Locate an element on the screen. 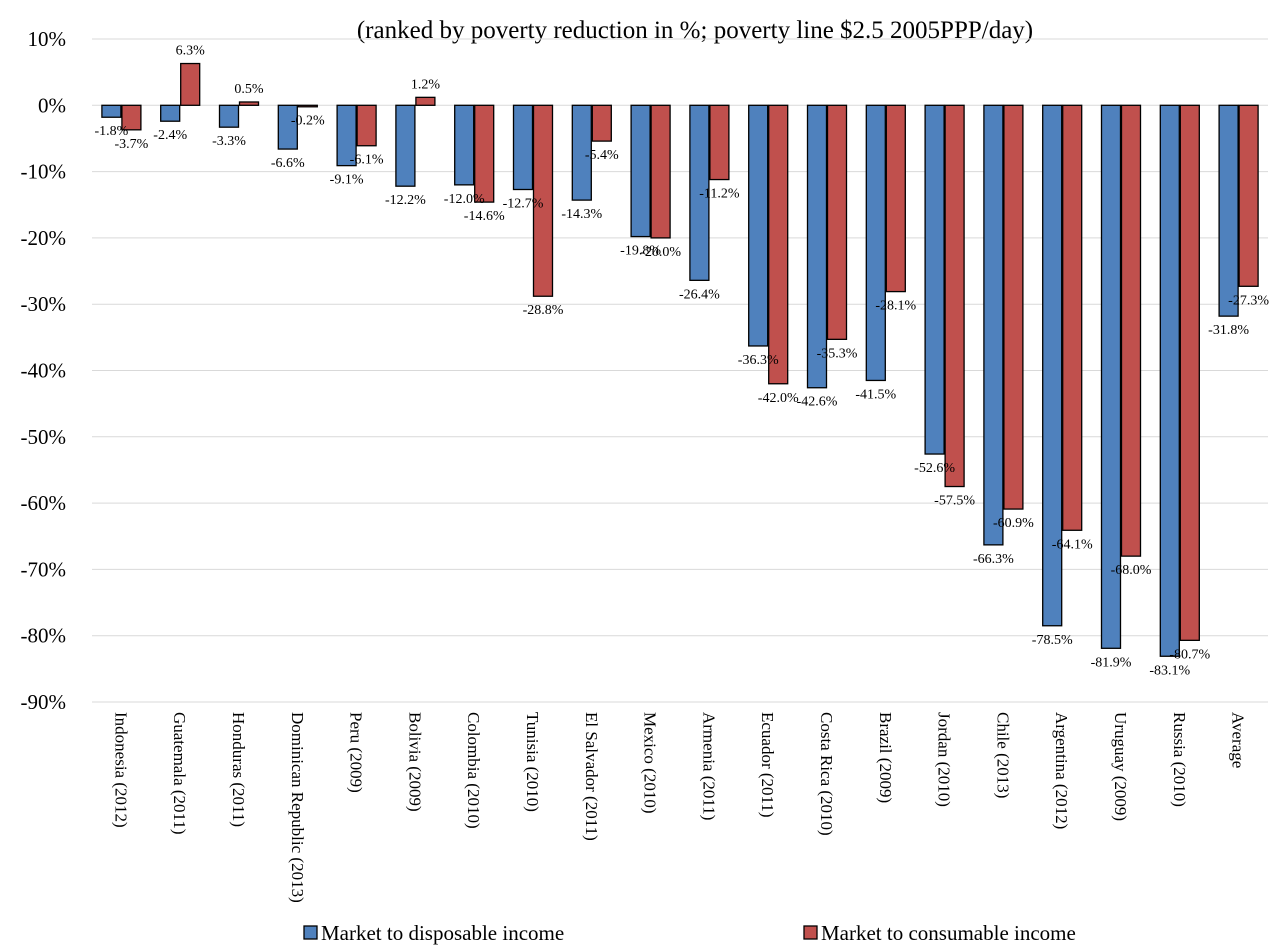  data-label: -42.6% is located at coordinates (817, 402).